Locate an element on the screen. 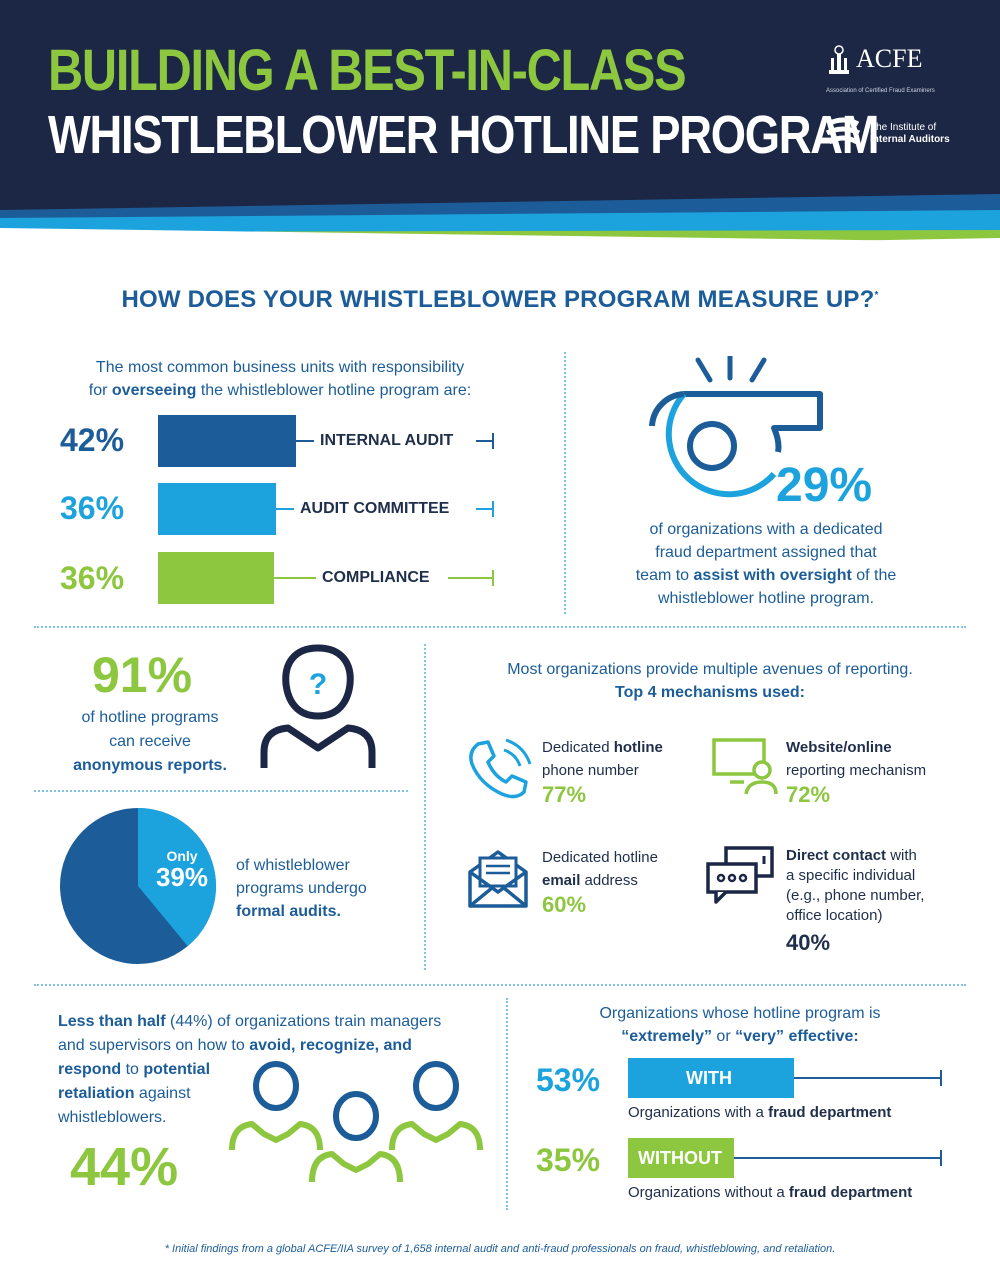 This screenshot has height=1261, width=1000. oversight-label-internal-audit: INTERNAL AUDIT is located at coordinates (387, 440).